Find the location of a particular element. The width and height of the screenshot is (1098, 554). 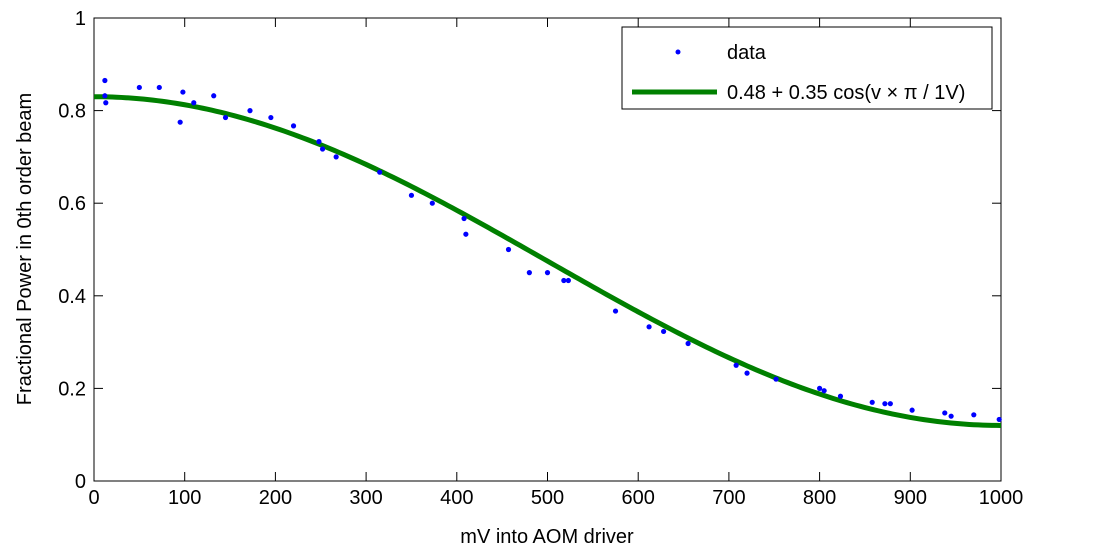

legend-data-marker is located at coordinates (678, 52).